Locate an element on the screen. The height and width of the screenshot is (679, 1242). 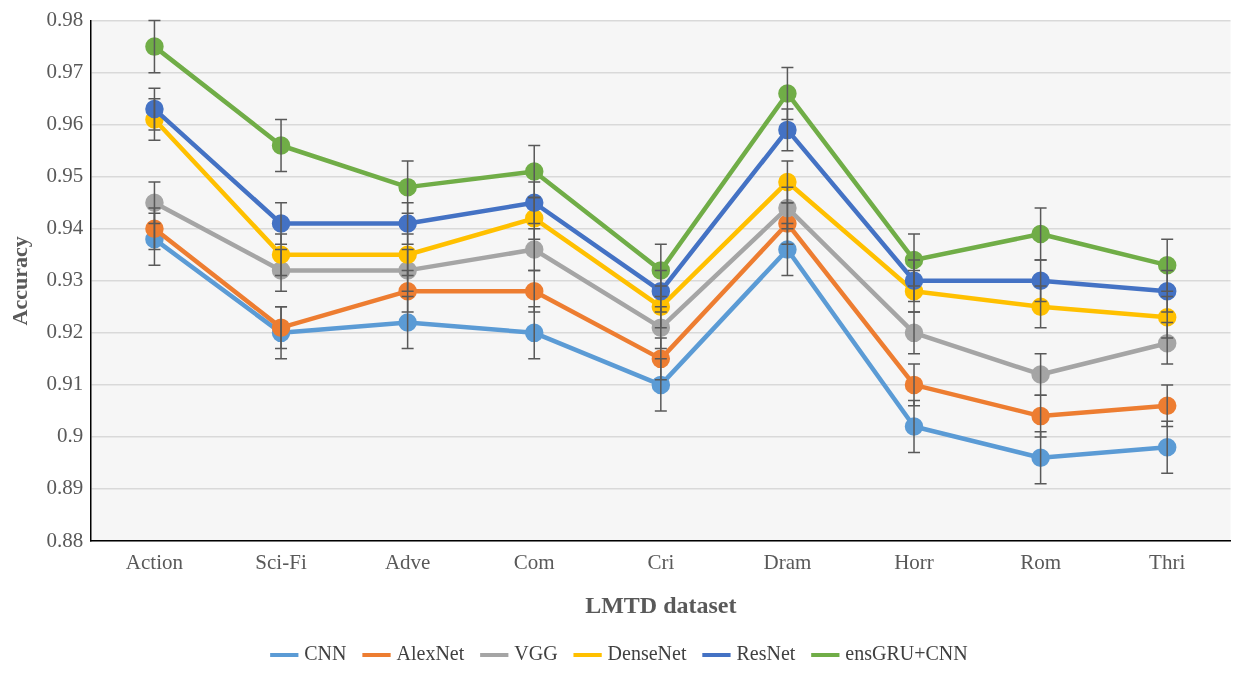
legend-label: CNN is located at coordinates (325, 653).